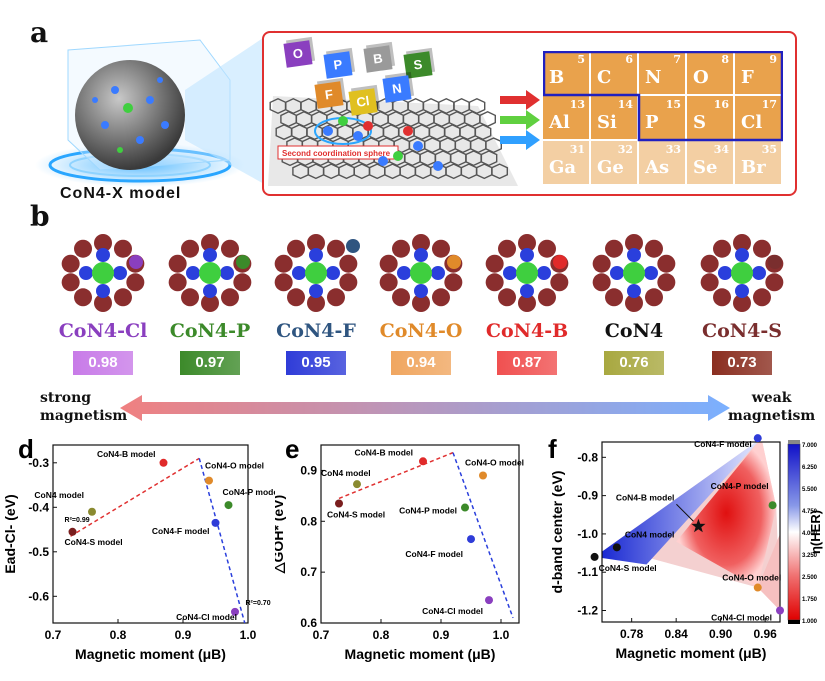  What do you see at coordinates (769, 149) in the screenshot?
I see `atomic-number: 35` at bounding box center [769, 149].